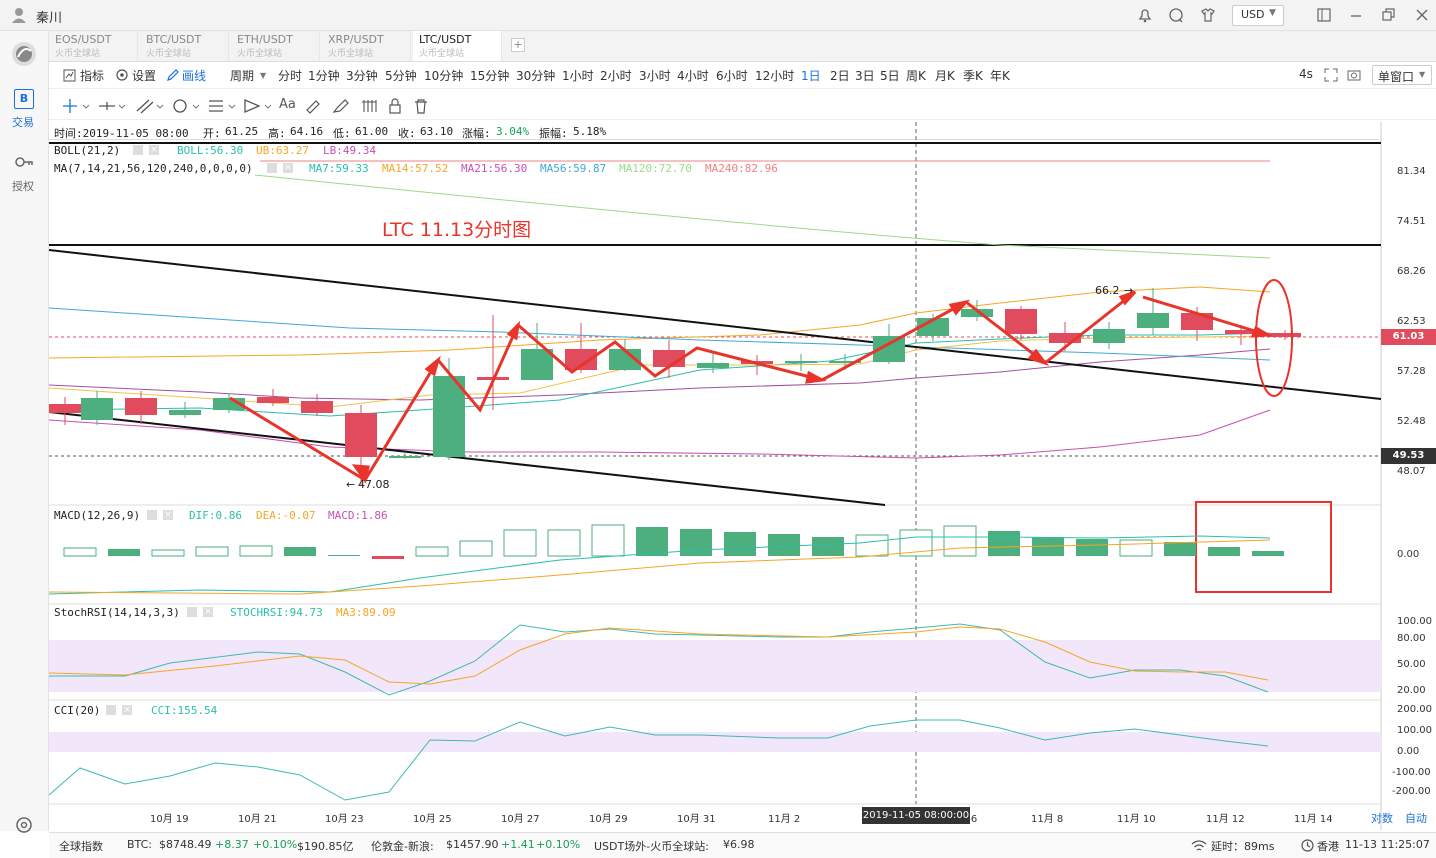 The image size is (1436, 858). Describe the element at coordinates (840, 76) in the screenshot. I see `interval-2日: 2日` at that location.